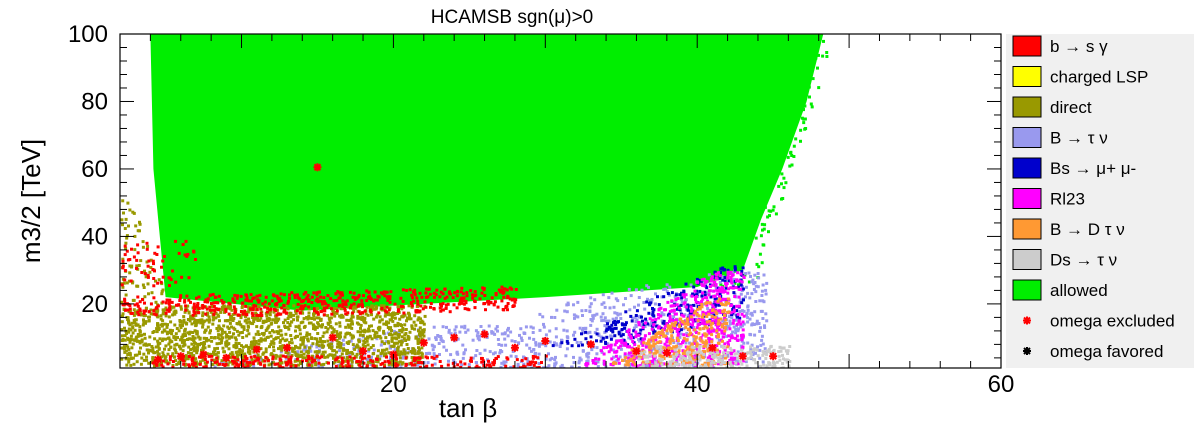 Image resolution: width=1196 pixels, height=432 pixels. Describe the element at coordinates (1106, 351) in the screenshot. I see `legend-label: omega favored` at that location.